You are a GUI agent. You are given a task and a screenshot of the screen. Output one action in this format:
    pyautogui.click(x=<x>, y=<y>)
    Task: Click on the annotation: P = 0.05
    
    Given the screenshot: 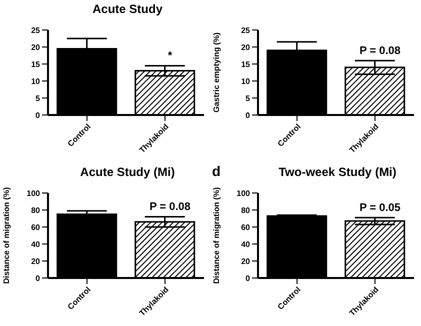 What is the action you would take?
    pyautogui.click(x=380, y=208)
    